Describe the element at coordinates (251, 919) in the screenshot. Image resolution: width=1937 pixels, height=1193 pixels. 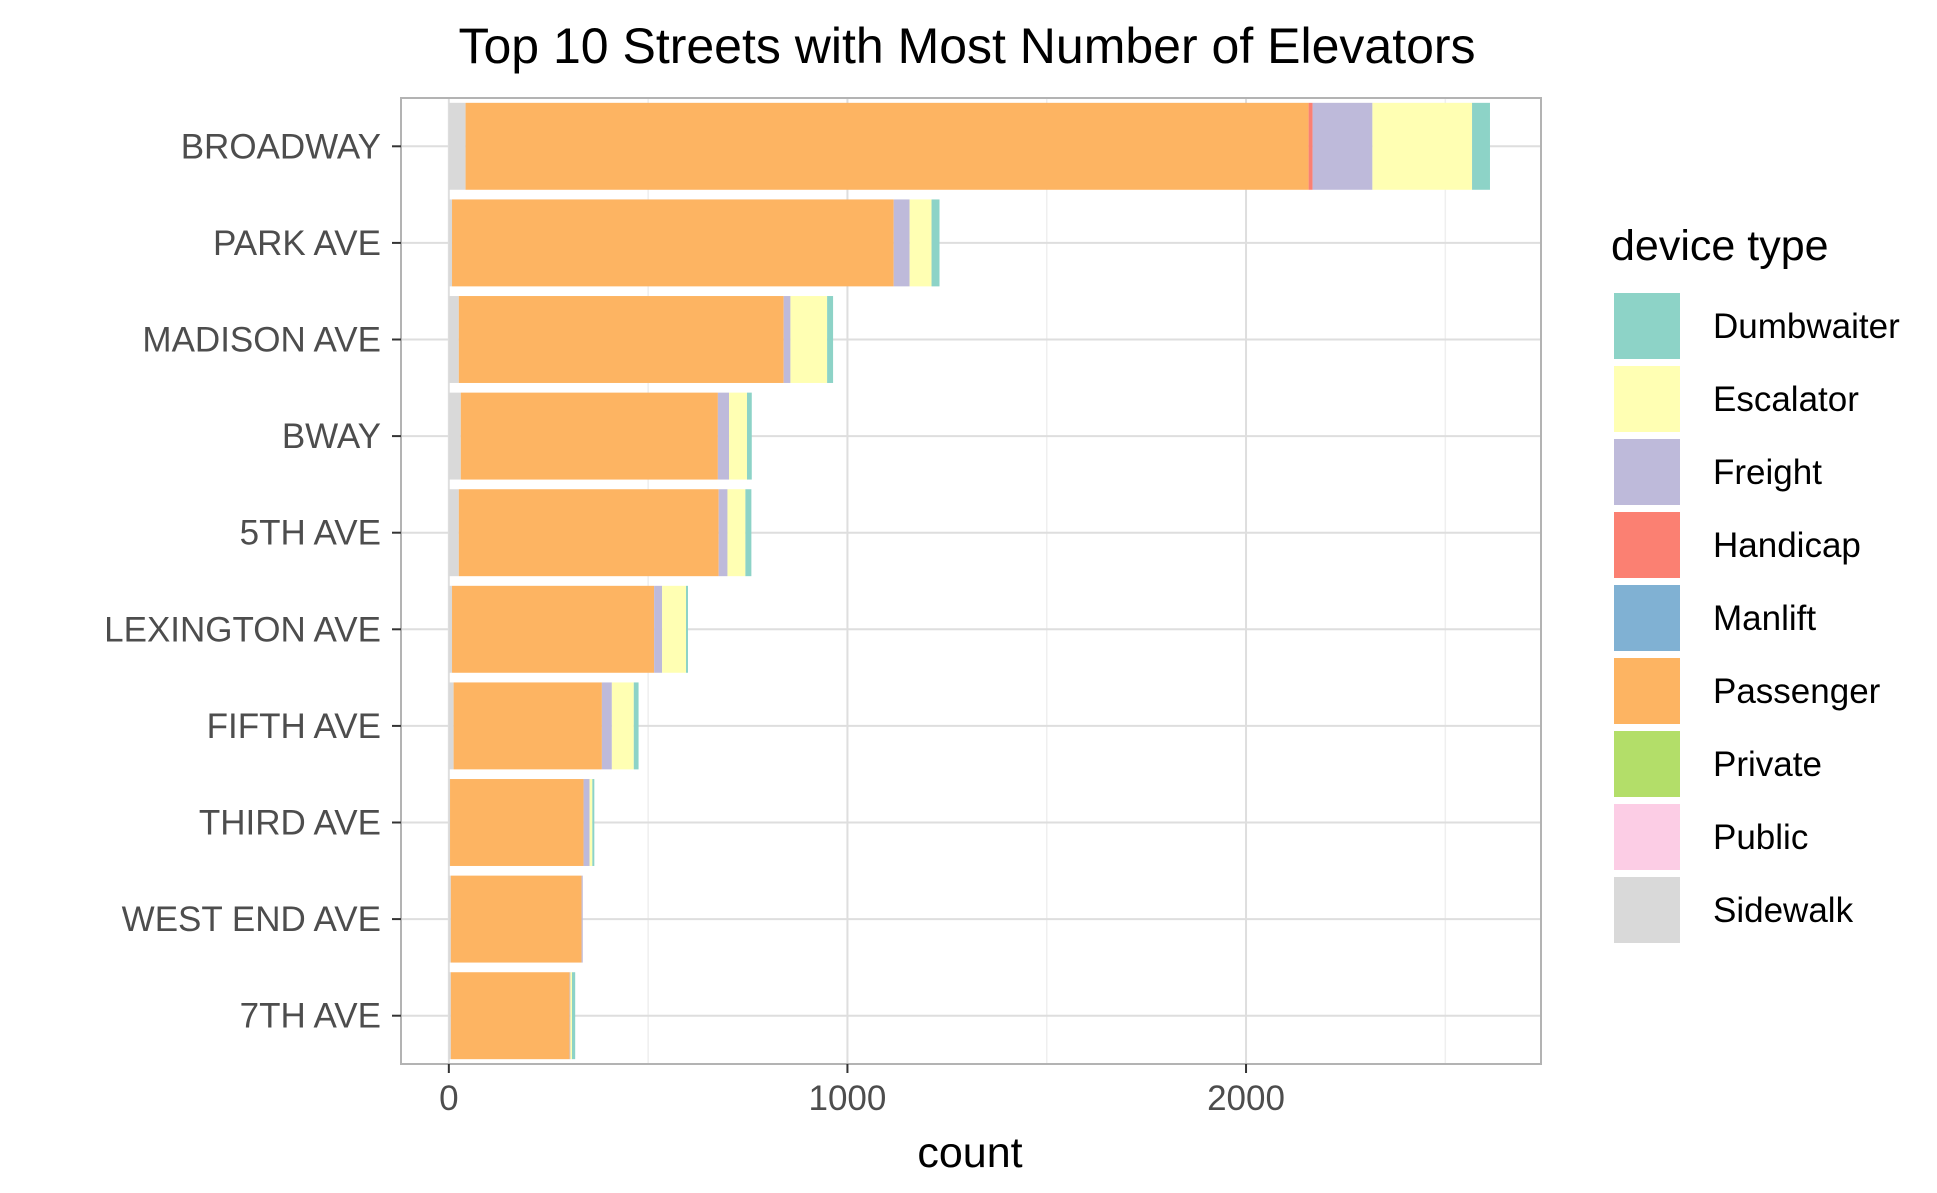
I see `y-tick-label: WEST END AVE` at that location.